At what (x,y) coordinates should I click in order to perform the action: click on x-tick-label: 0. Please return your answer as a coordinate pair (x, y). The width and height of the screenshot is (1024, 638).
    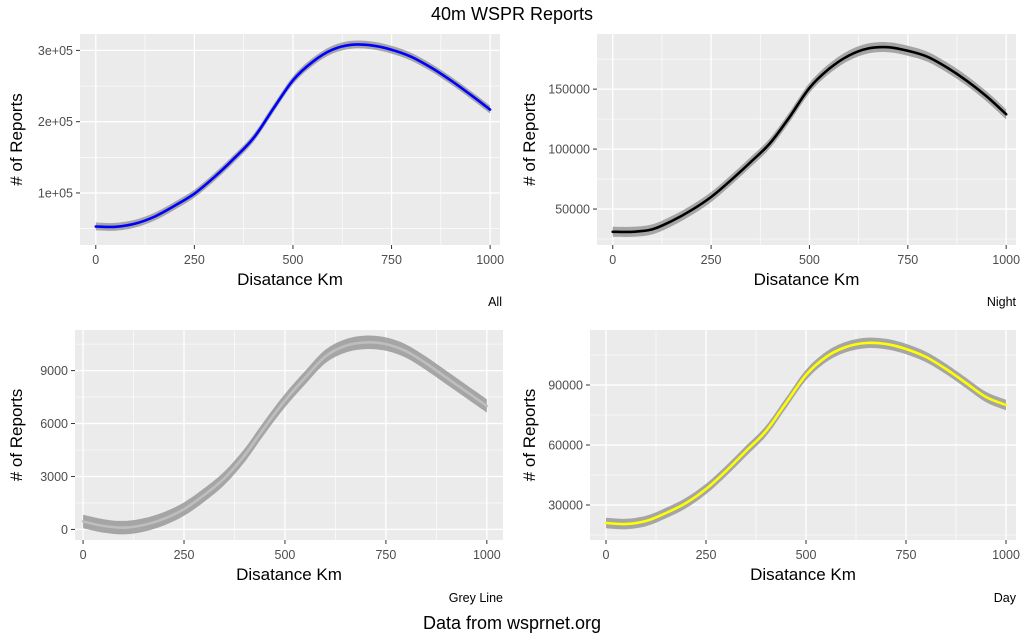
    Looking at the image, I should click on (95, 260).